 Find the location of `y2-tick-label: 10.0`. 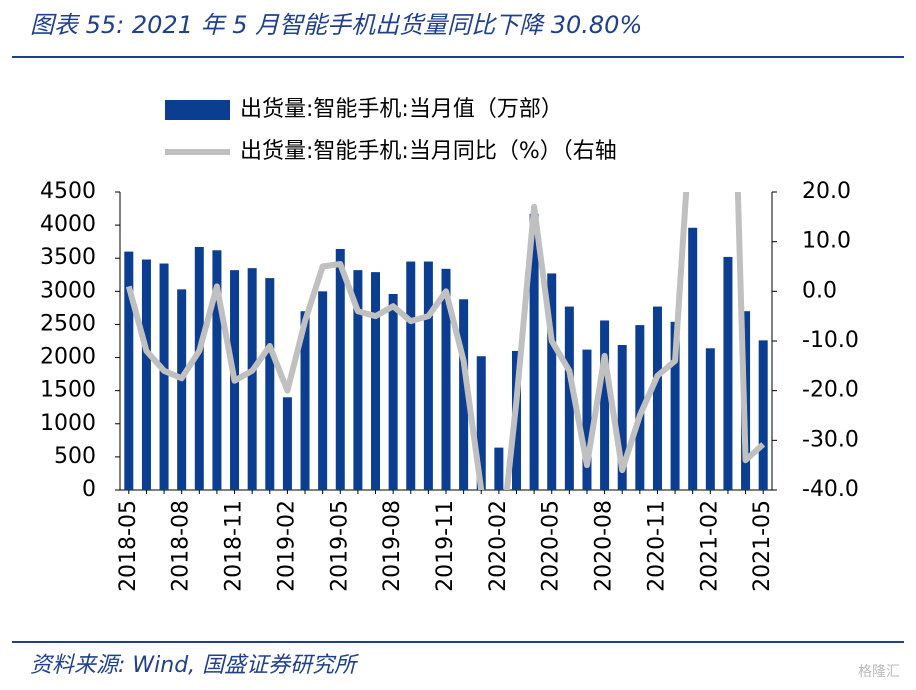

y2-tick-label: 10.0 is located at coordinates (826, 241).